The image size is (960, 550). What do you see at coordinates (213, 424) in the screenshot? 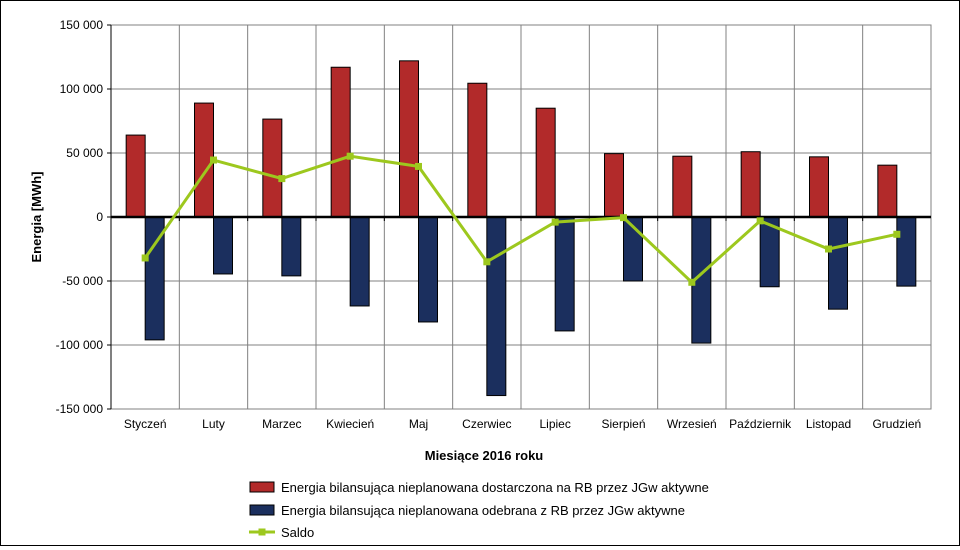
I see `x-tick-label: Luty` at bounding box center [213, 424].